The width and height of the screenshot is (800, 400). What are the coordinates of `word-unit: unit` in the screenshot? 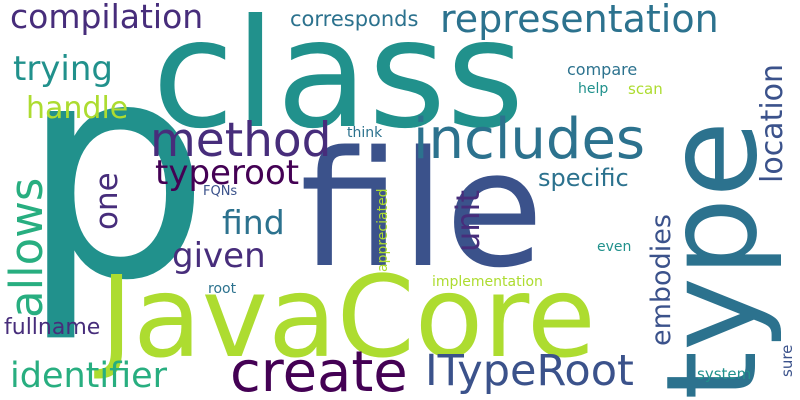 It's located at (468, 221).